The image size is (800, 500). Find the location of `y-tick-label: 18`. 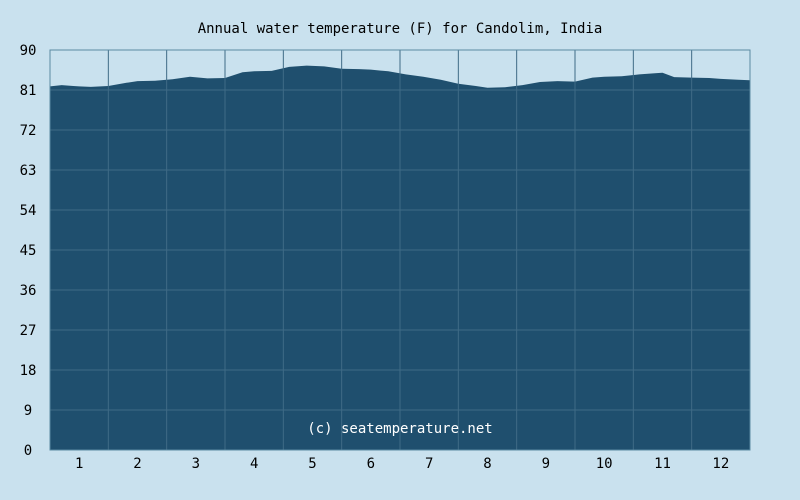

y-tick-label: 18 is located at coordinates (28, 371).